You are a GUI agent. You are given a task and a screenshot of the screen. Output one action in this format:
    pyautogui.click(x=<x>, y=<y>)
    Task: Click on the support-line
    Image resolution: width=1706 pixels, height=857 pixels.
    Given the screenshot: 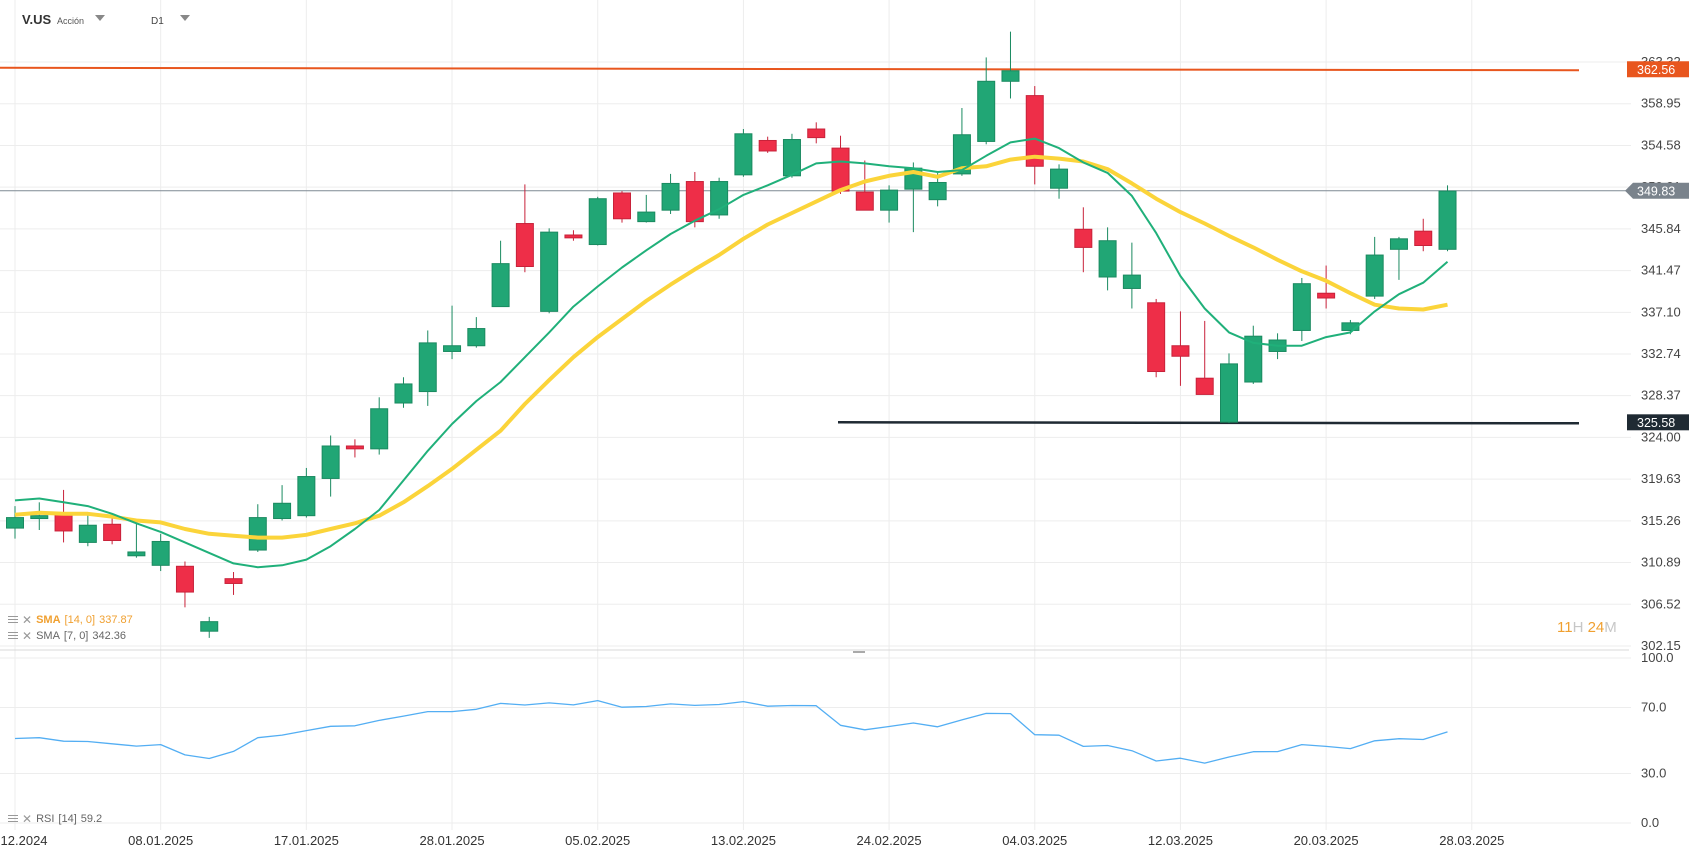 What is the action you would take?
    pyautogui.click(x=1208, y=423)
    